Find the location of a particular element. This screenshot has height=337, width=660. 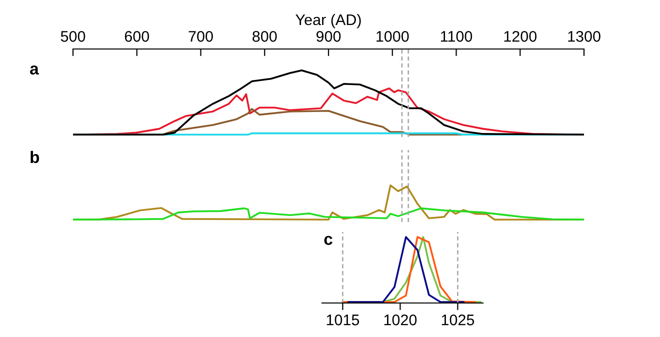

chart-title: b is located at coordinates (35, 157).